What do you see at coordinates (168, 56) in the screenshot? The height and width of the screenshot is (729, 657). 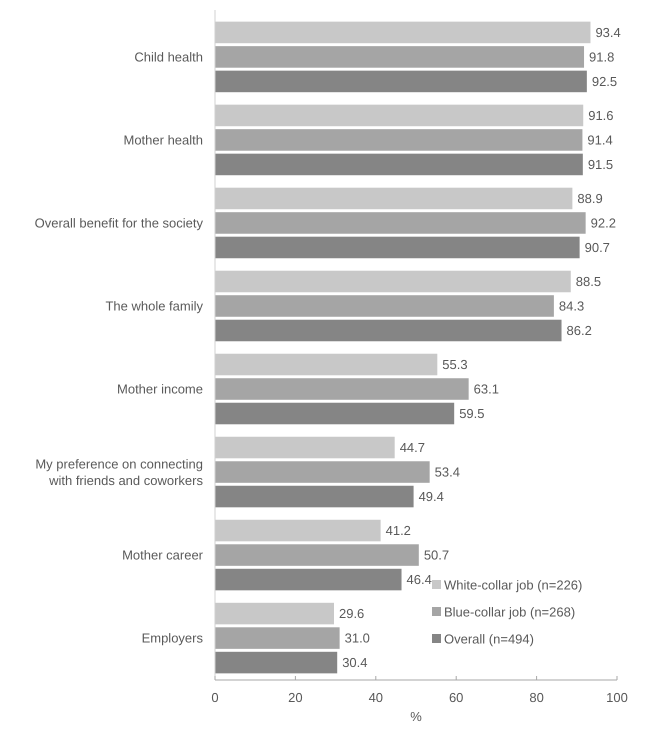 I see `y-tick-label: Child health` at bounding box center [168, 56].